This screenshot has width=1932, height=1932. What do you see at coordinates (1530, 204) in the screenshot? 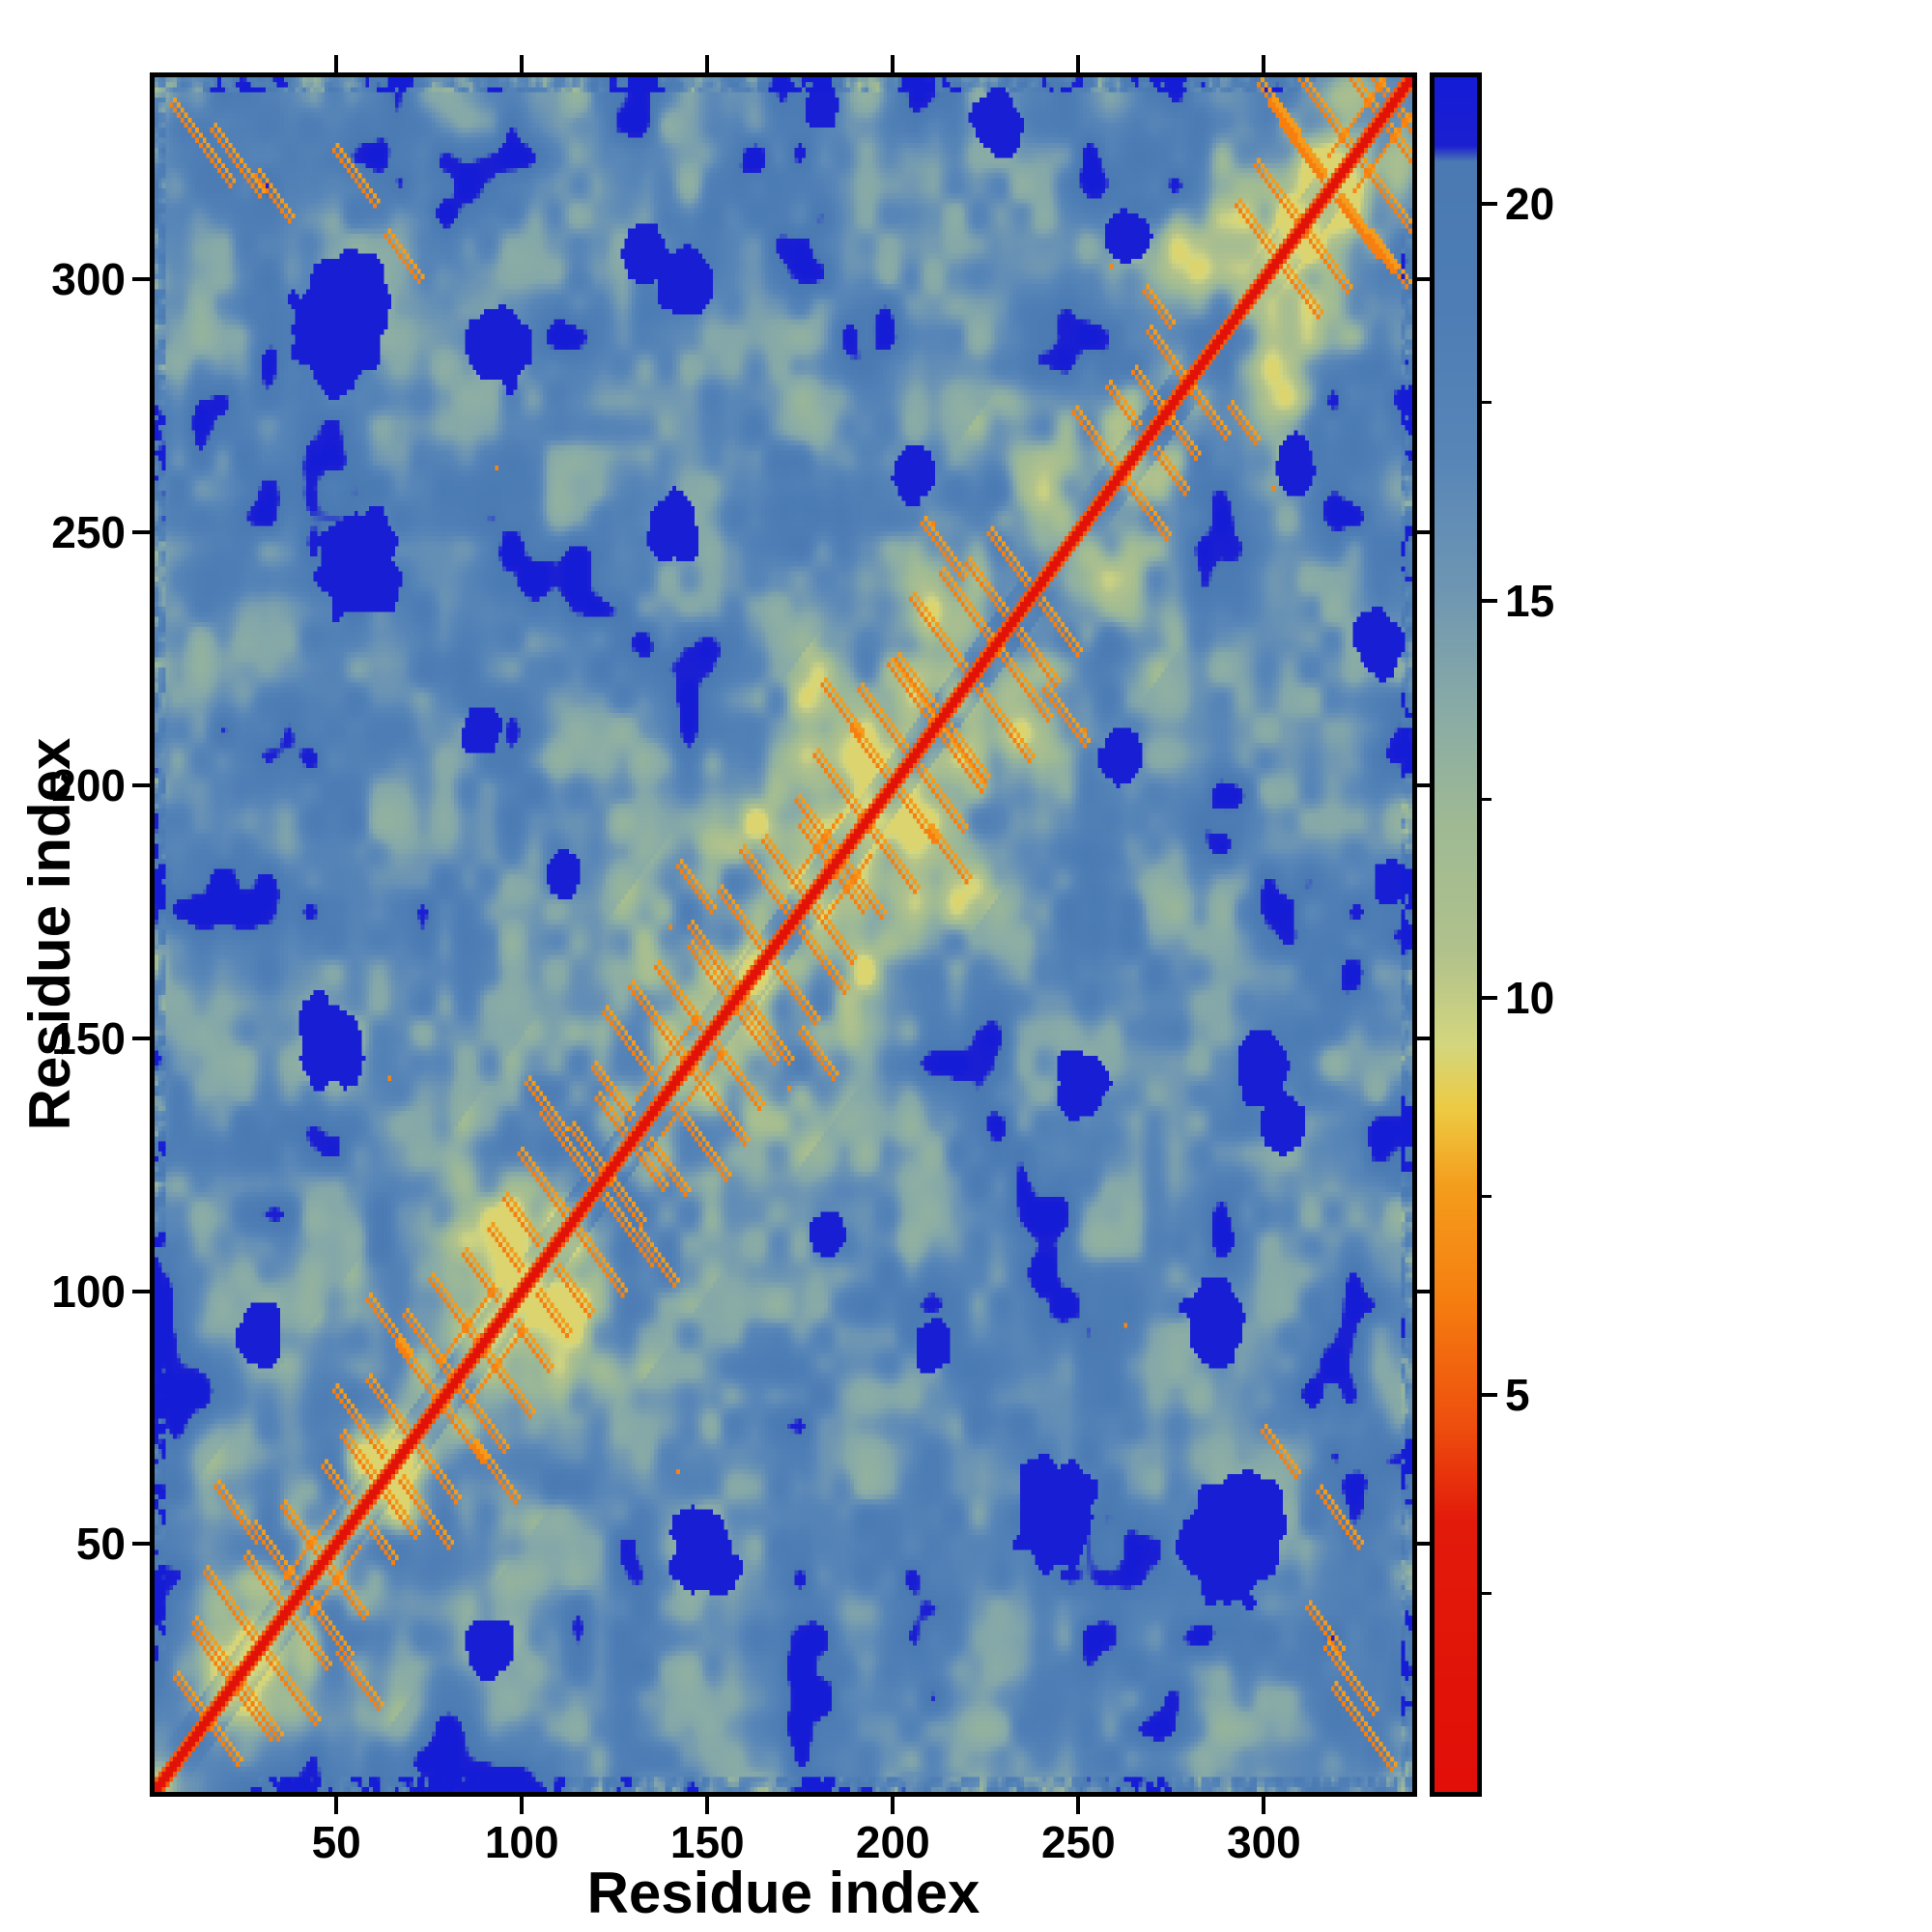
I see `colorbar-tick-label: 20` at bounding box center [1530, 204].